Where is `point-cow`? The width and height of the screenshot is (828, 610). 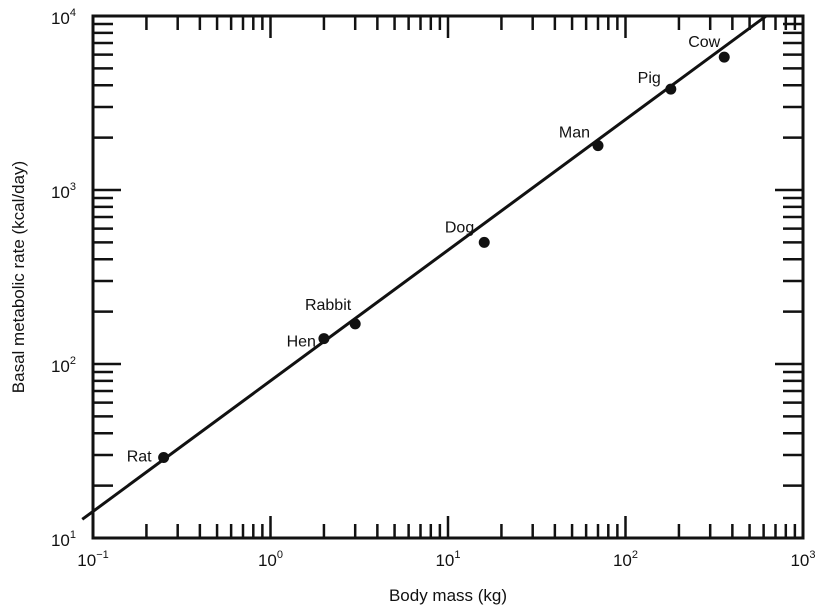 point-cow is located at coordinates (724, 57).